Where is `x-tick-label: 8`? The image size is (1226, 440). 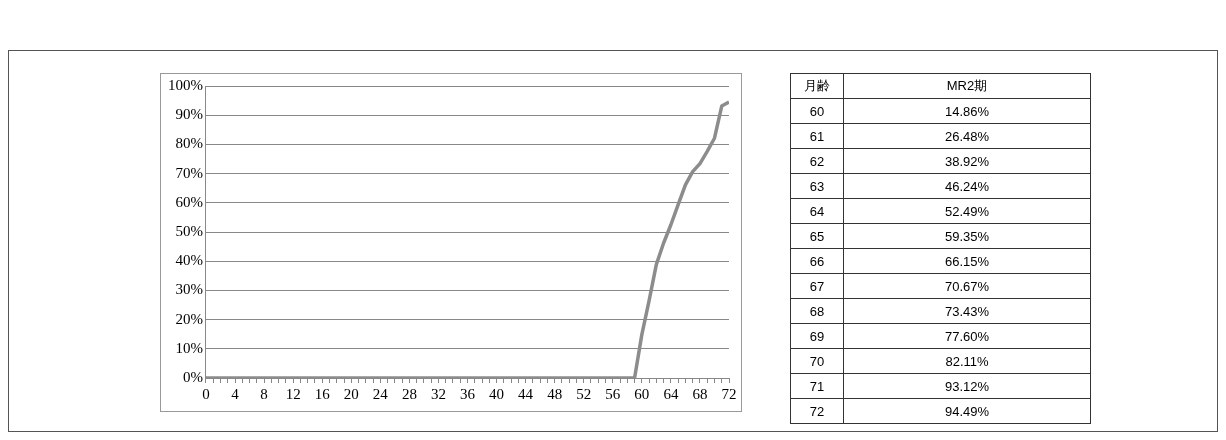 x-tick-label: 8 is located at coordinates (264, 393).